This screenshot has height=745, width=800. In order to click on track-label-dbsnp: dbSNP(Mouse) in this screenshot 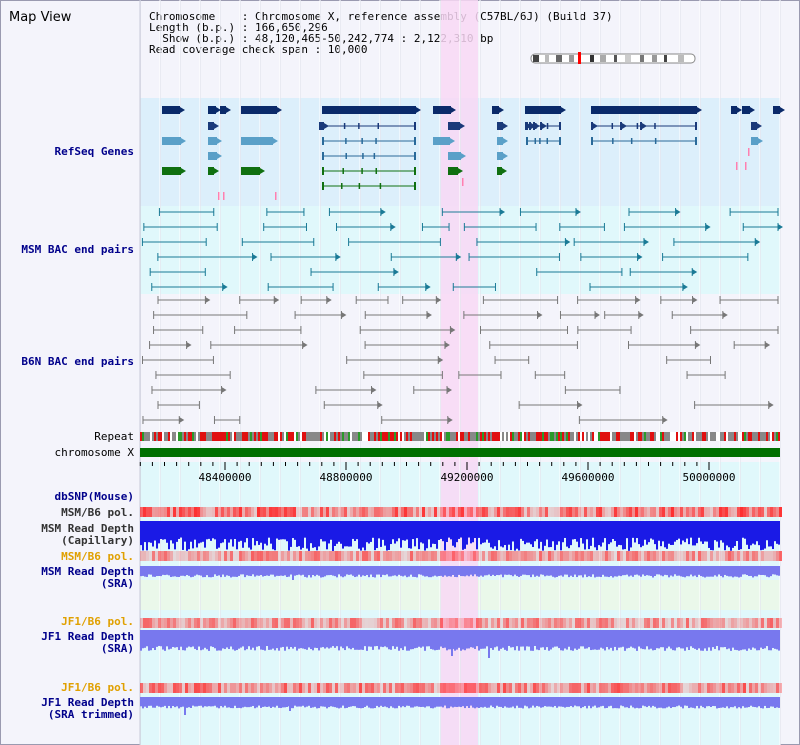, I will do `click(94, 496)`.